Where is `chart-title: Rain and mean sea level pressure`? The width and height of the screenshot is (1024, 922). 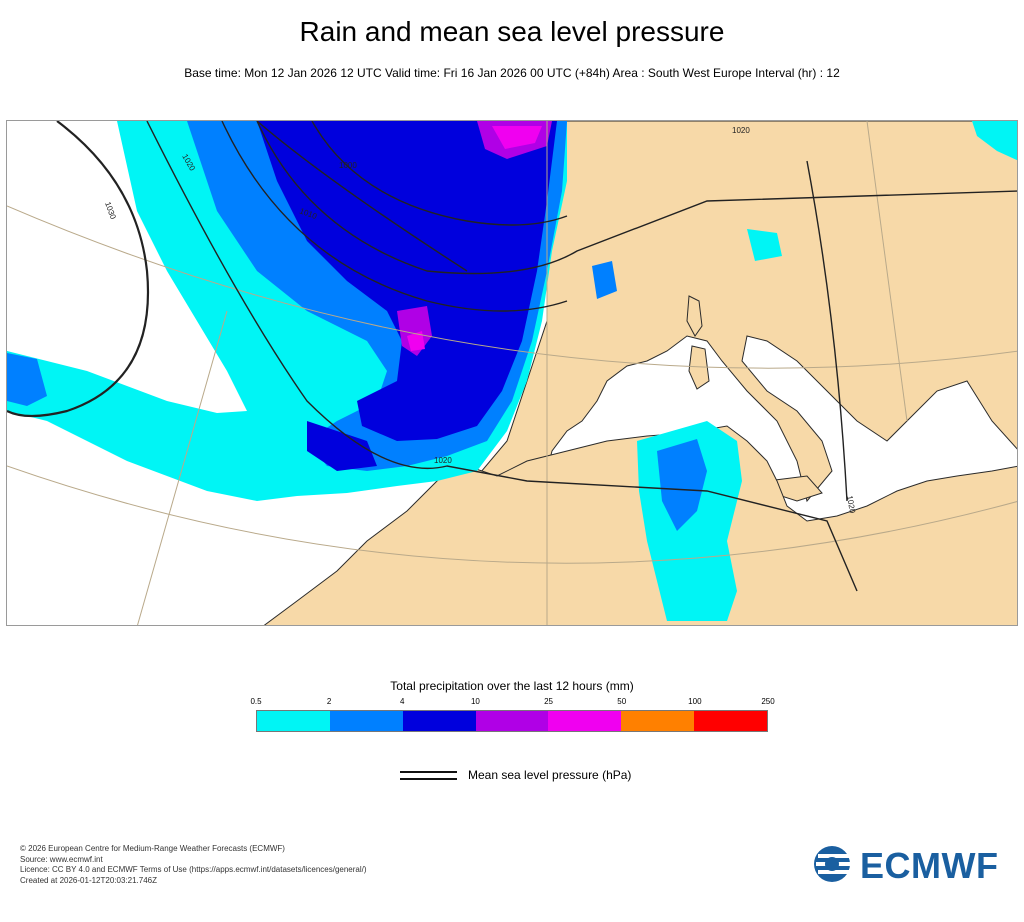 chart-title: Rain and mean sea level pressure is located at coordinates (512, 31).